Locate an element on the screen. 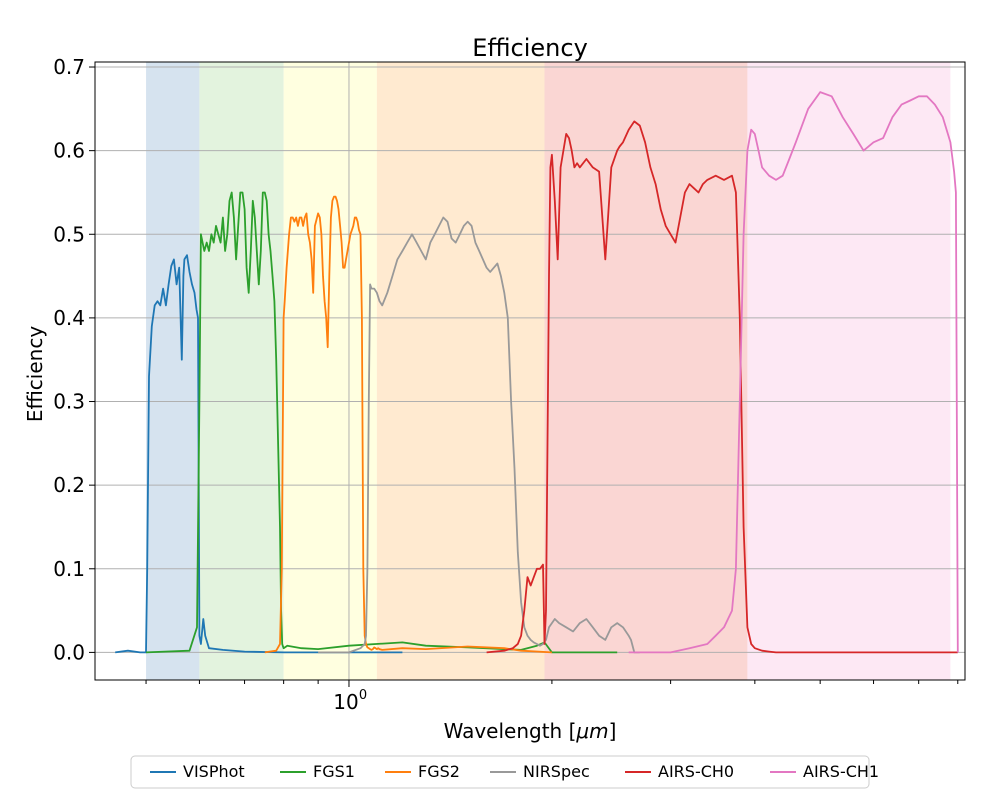 The height and width of the screenshot is (800, 1000). x-axis-label-math: μm is located at coordinates (591, 731).